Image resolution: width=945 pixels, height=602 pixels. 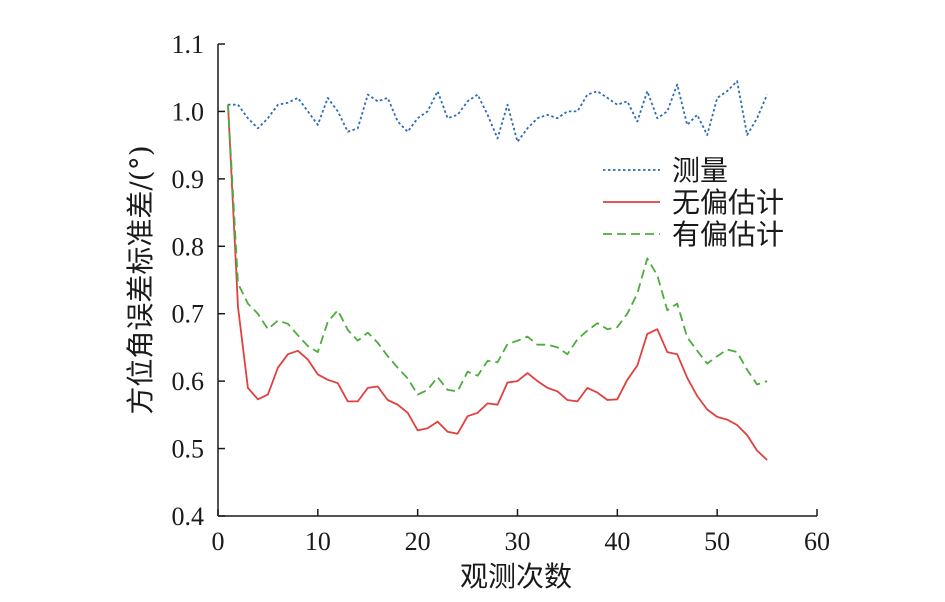 What do you see at coordinates (717, 541) in the screenshot?
I see `x-tick-label: 50` at bounding box center [717, 541].